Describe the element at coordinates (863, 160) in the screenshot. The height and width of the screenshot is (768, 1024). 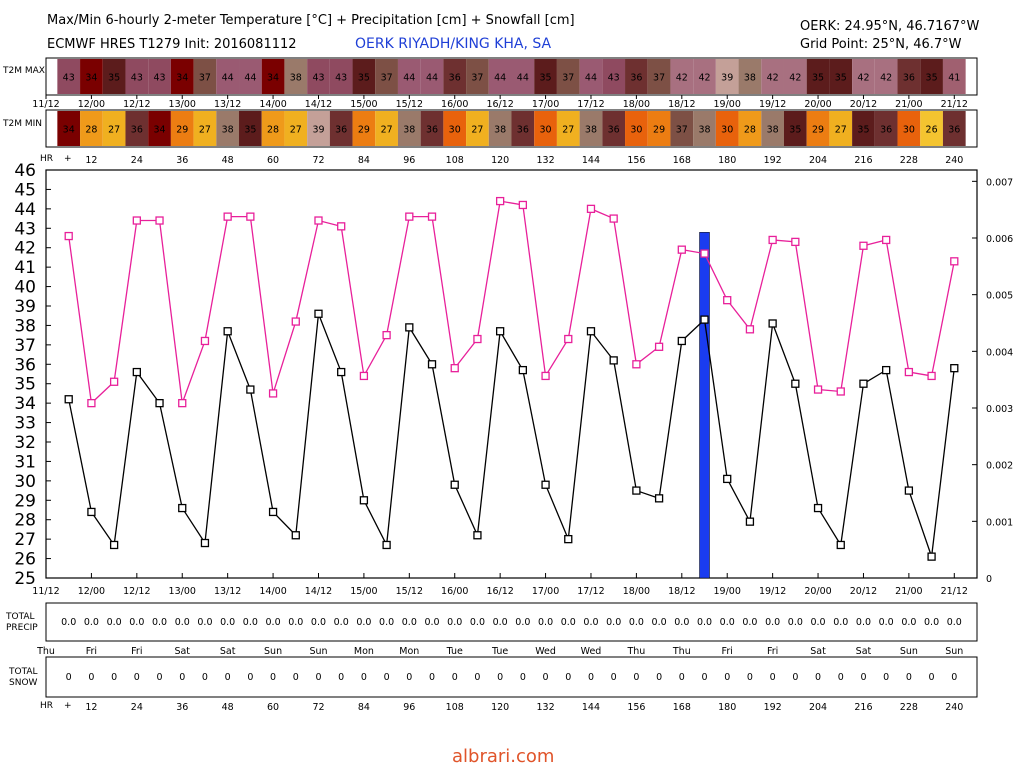
I see `hour-label-top: 216` at that location.